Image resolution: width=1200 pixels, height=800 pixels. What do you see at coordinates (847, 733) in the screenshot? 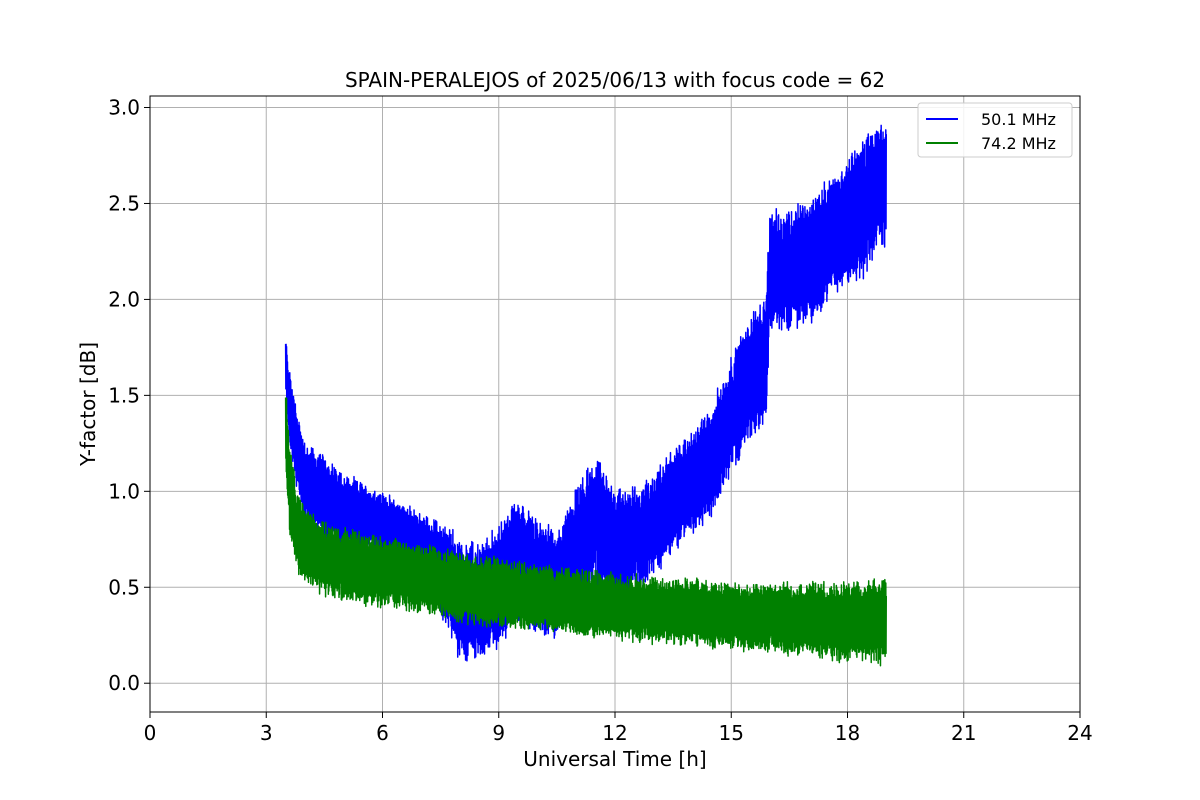
I see `x-tick-label: 18` at bounding box center [847, 733].